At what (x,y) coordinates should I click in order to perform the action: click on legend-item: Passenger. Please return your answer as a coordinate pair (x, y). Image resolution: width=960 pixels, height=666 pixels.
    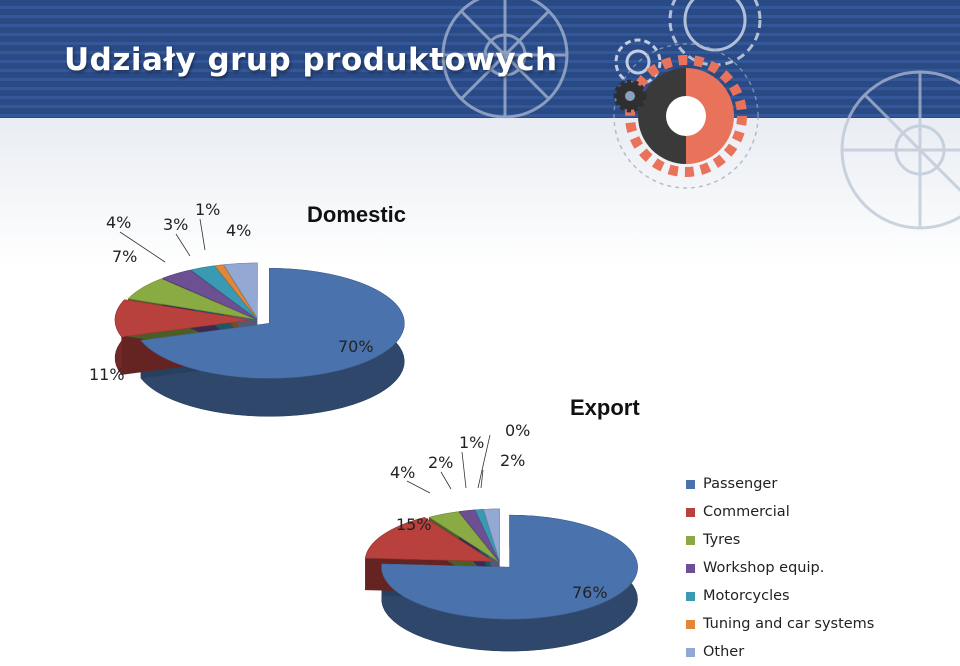
    Looking at the image, I should click on (811, 484).